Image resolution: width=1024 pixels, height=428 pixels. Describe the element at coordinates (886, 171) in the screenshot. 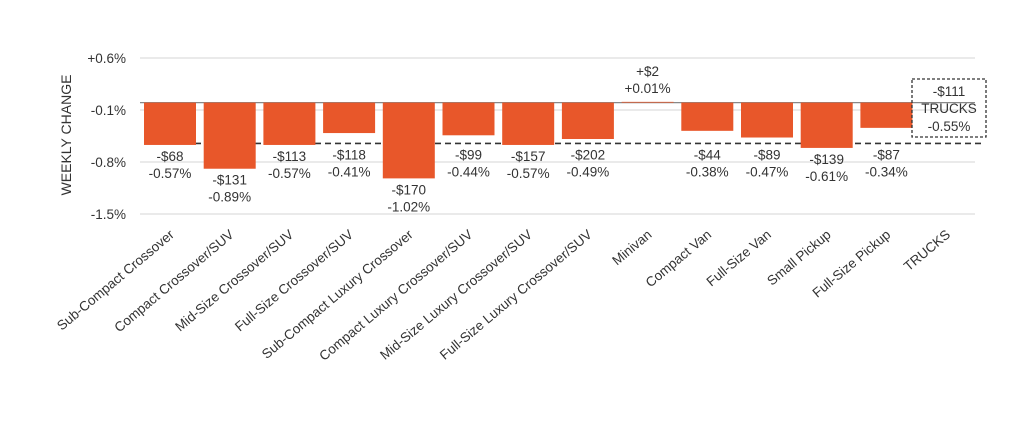

I see `data-label-percent: -0.34%` at that location.